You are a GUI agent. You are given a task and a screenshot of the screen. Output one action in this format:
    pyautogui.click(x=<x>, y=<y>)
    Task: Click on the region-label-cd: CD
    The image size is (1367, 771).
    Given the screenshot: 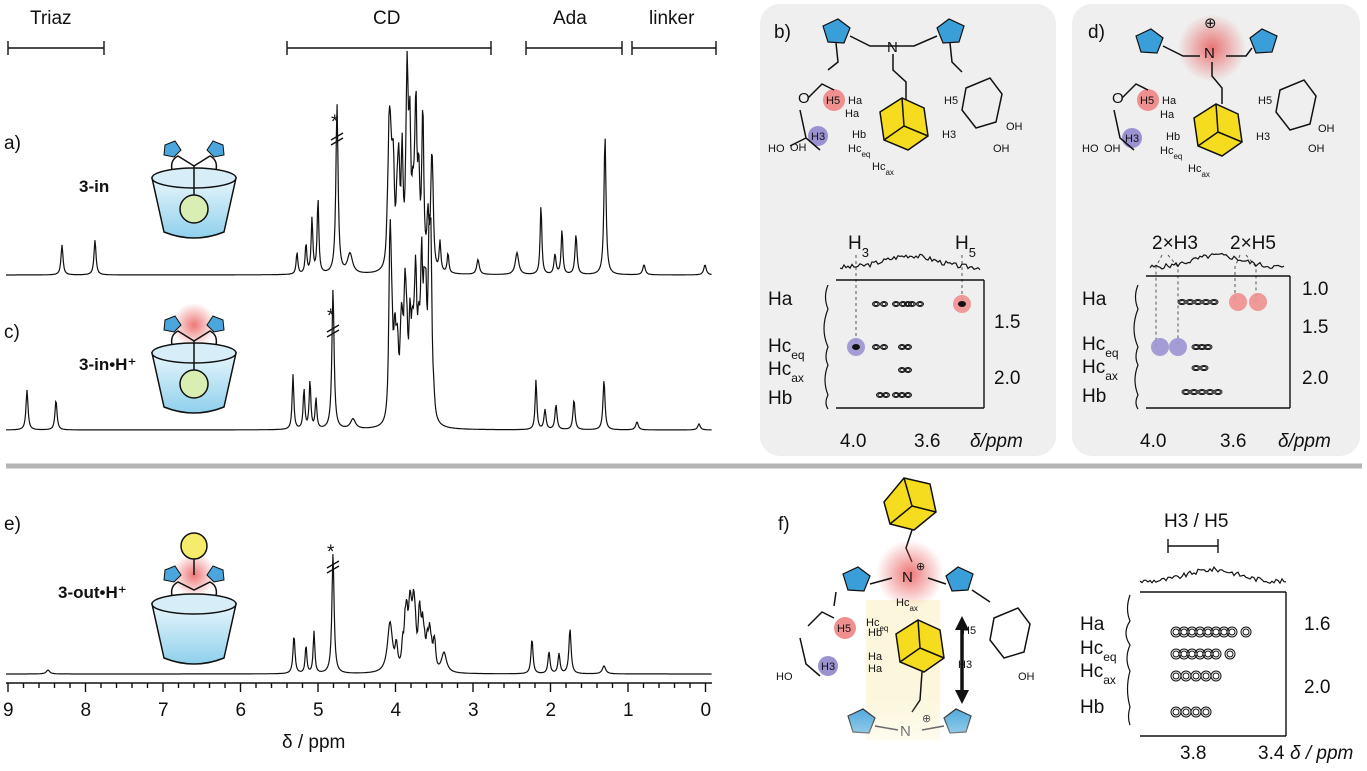 What is the action you would take?
    pyautogui.click(x=386, y=18)
    